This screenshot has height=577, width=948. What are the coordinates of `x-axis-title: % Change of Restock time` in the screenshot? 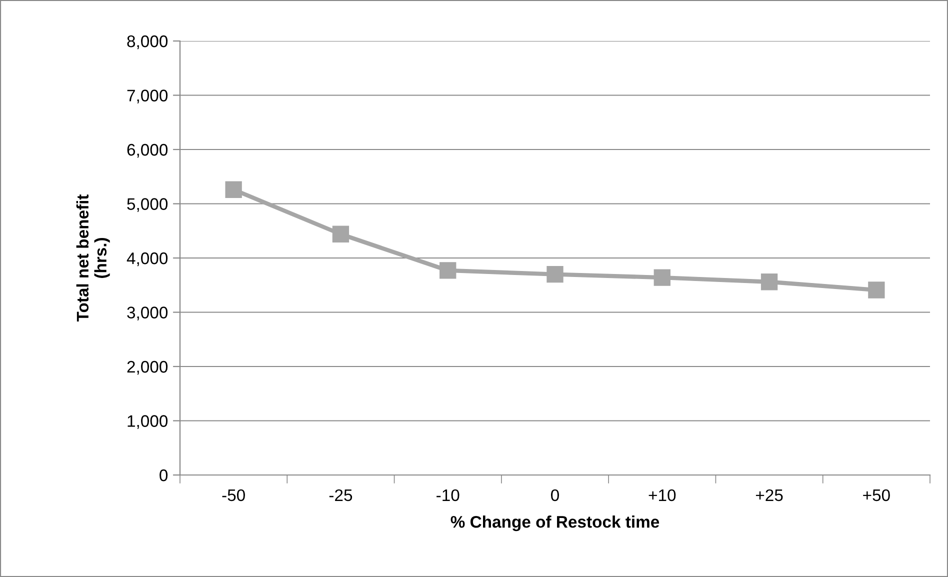 It's located at (555, 524).